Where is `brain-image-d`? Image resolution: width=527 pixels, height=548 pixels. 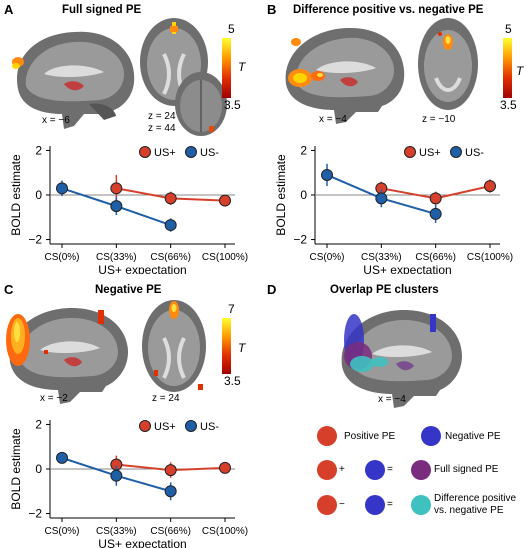
brain-image-d is located at coordinates (401, 359).